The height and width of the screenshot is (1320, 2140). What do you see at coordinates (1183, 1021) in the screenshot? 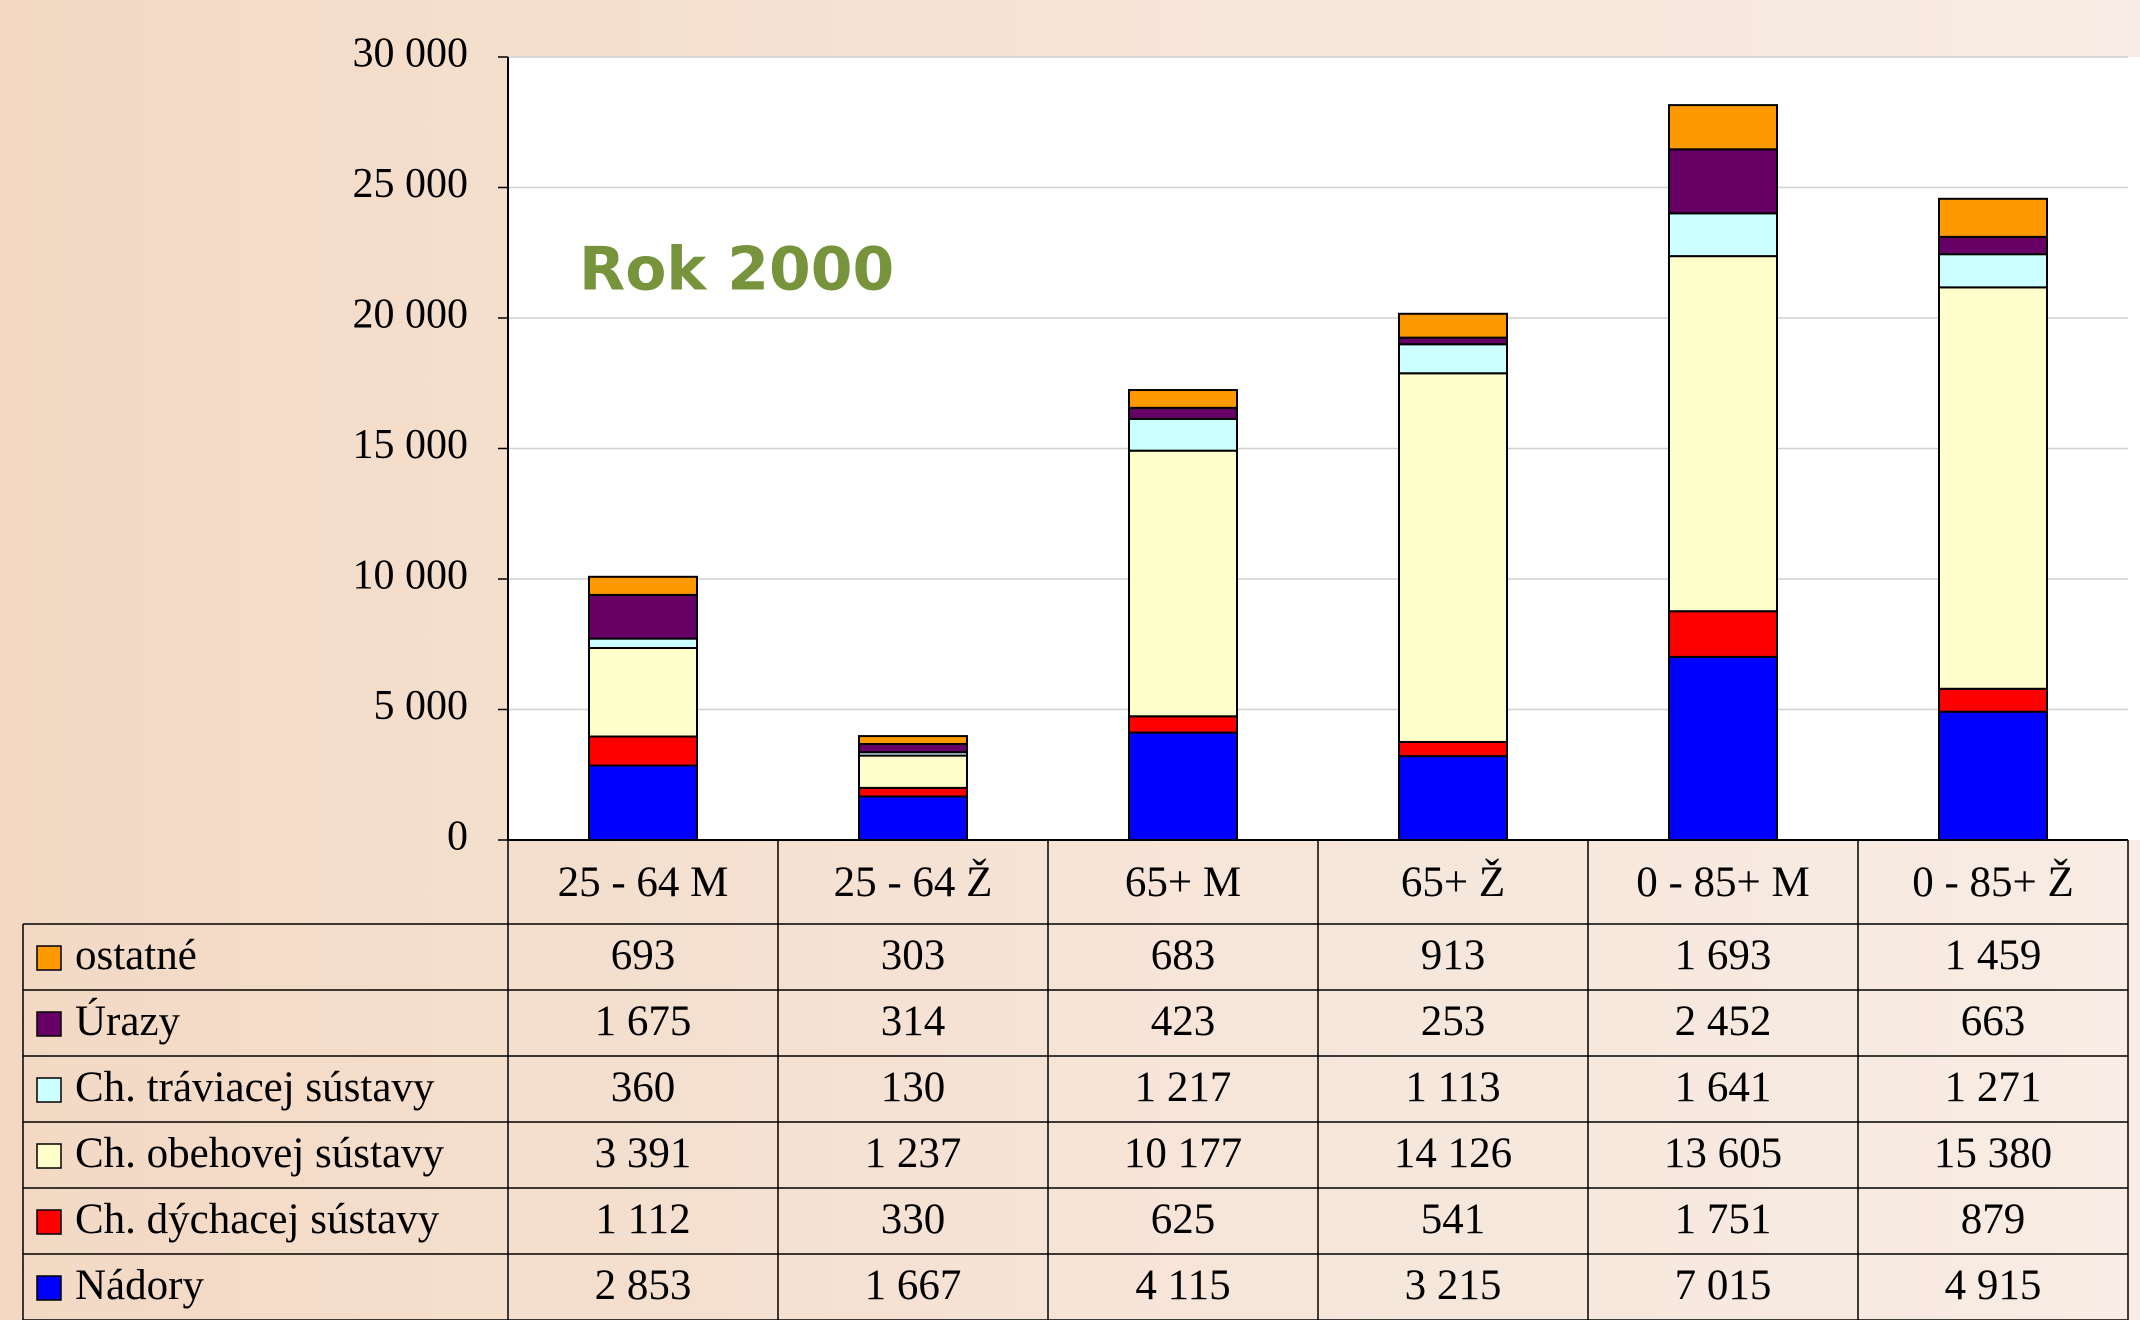
I see `table-value: 423` at bounding box center [1183, 1021].